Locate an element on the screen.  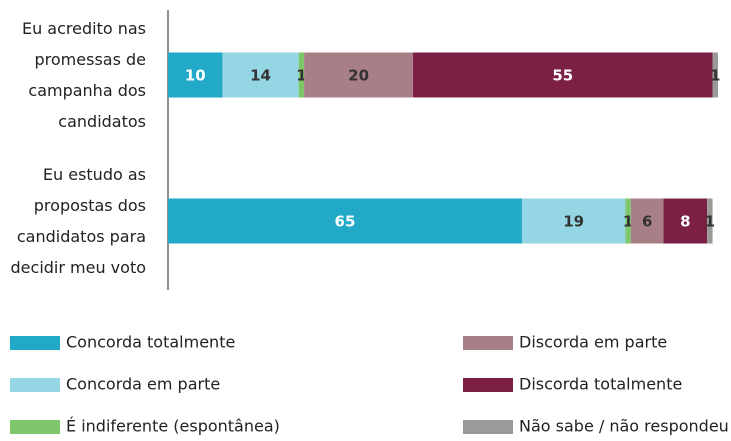
legend-label: Discorda totalmente is located at coordinates (600, 384).